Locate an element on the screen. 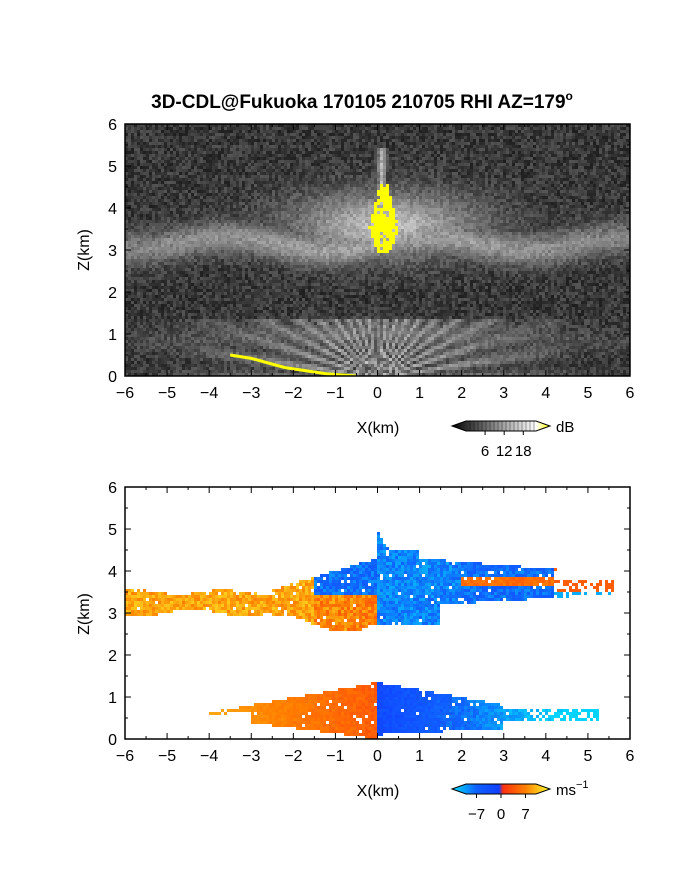 Image resolution: width=680 pixels, height=880 pixels. velocity-colorbar-tick-label: 7 is located at coordinates (525, 814).